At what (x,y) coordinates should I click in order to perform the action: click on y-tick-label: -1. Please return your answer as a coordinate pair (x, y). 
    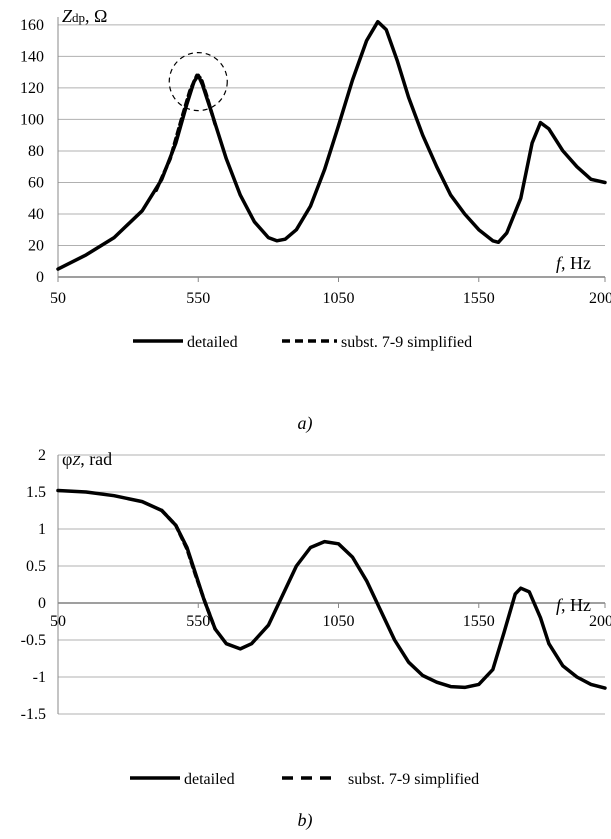
    Looking at the image, I should click on (39, 677).